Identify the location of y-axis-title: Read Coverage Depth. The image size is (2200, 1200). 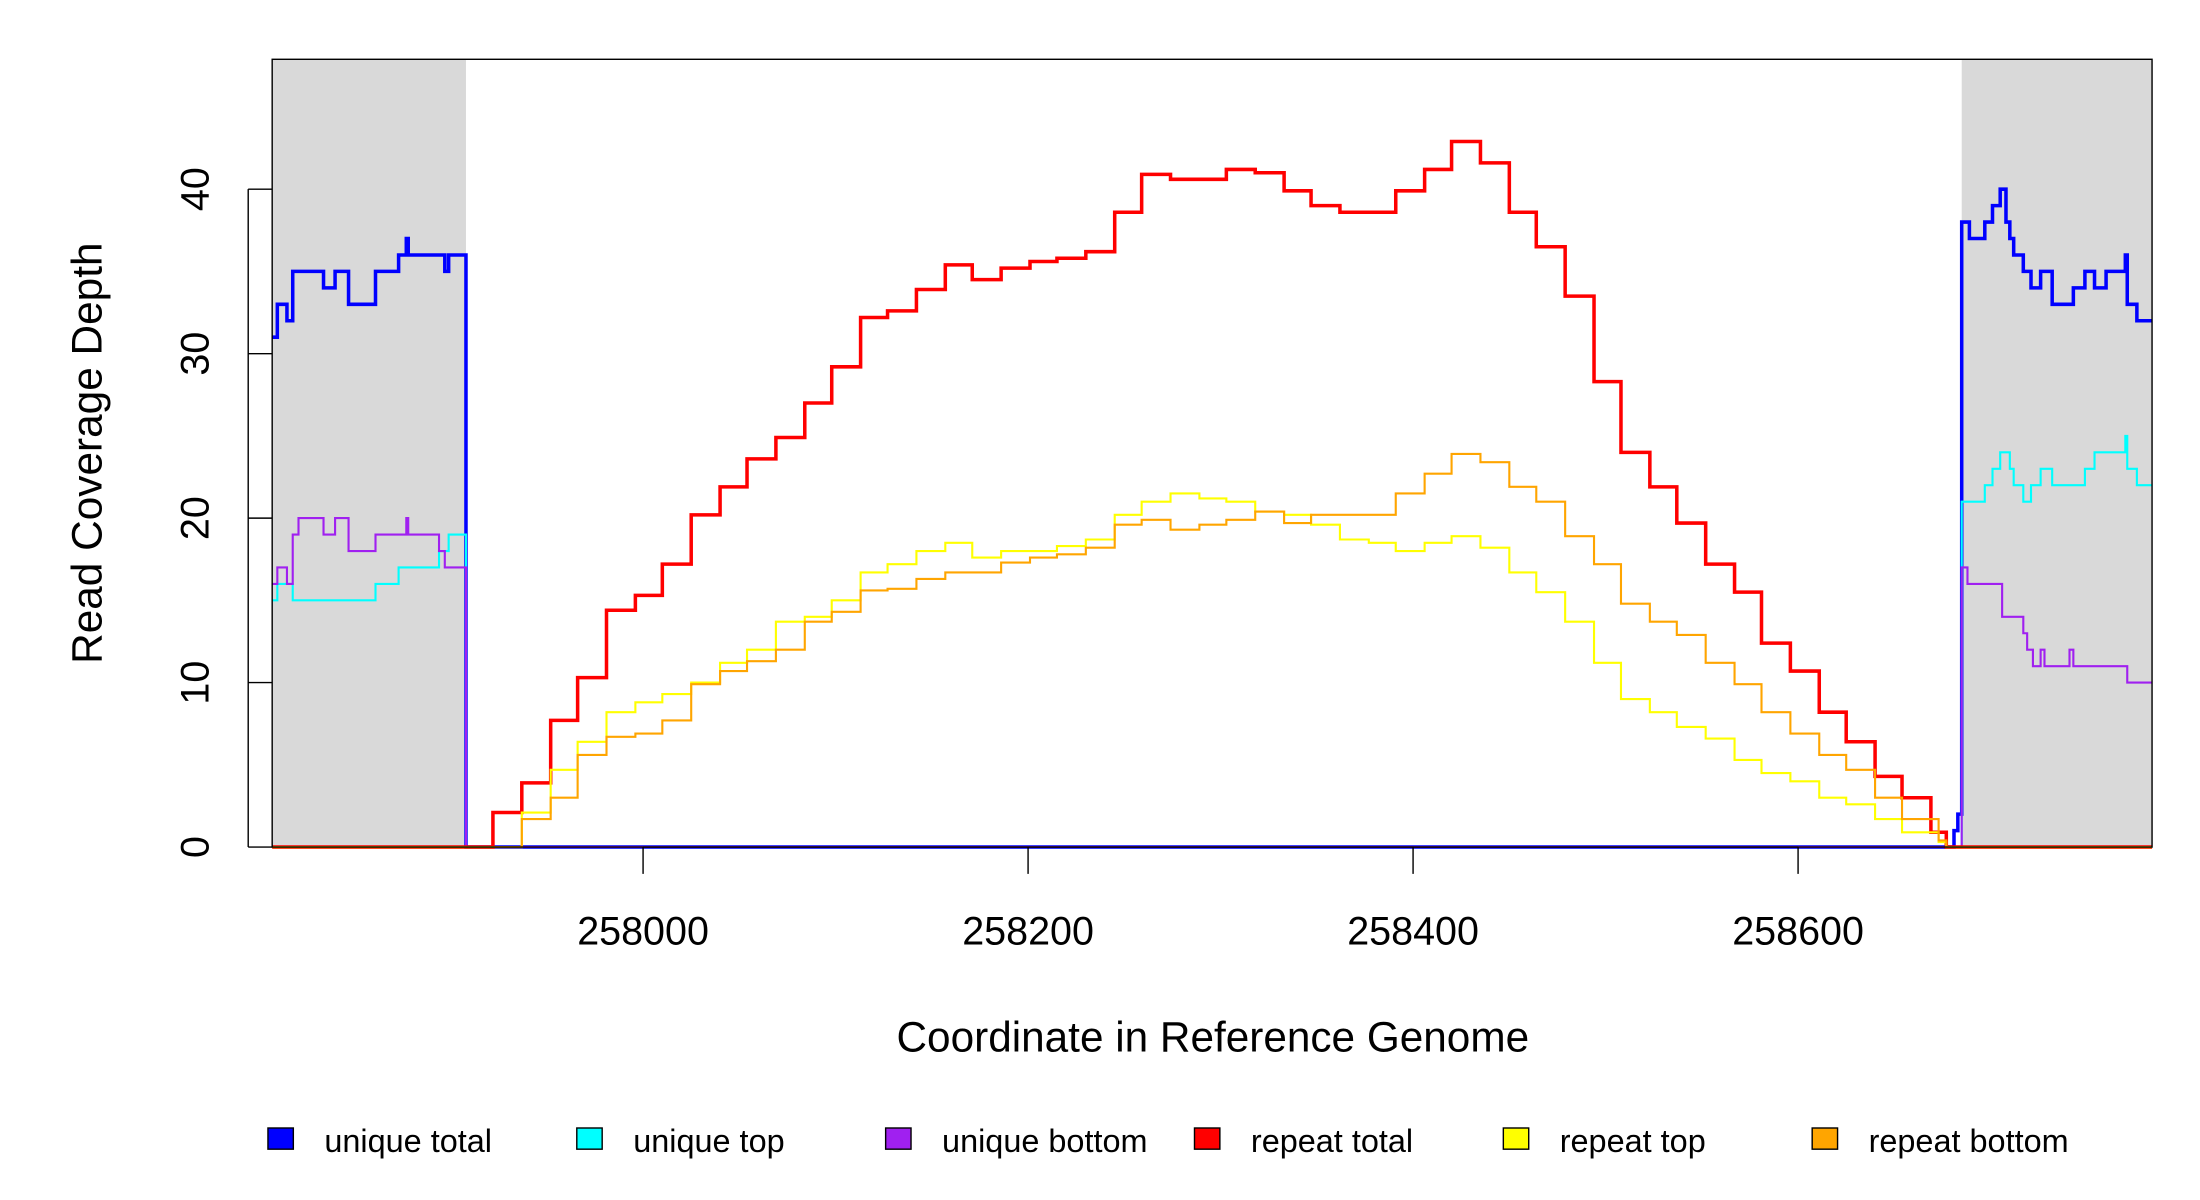
(87, 452).